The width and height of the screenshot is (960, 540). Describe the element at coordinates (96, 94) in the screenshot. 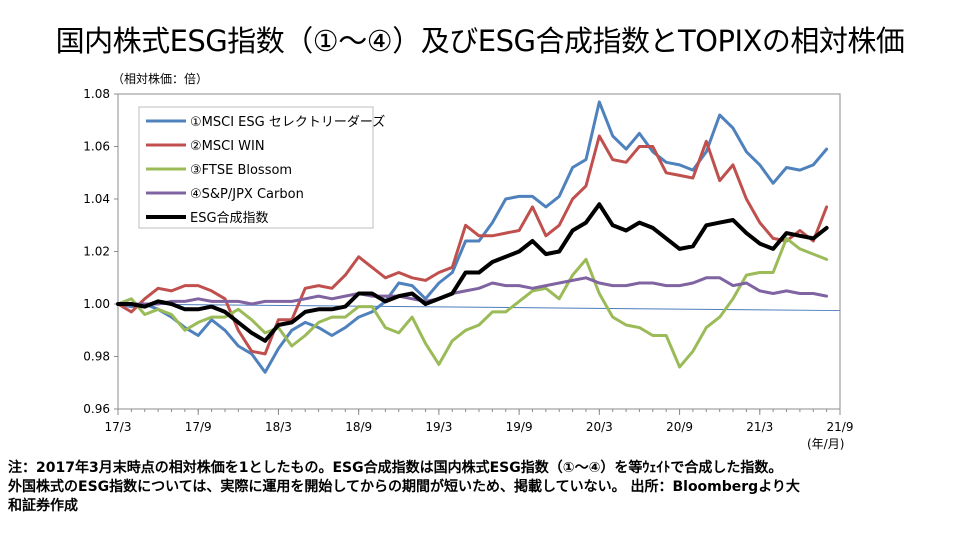

I see `y-tick-label: 1.08` at that location.